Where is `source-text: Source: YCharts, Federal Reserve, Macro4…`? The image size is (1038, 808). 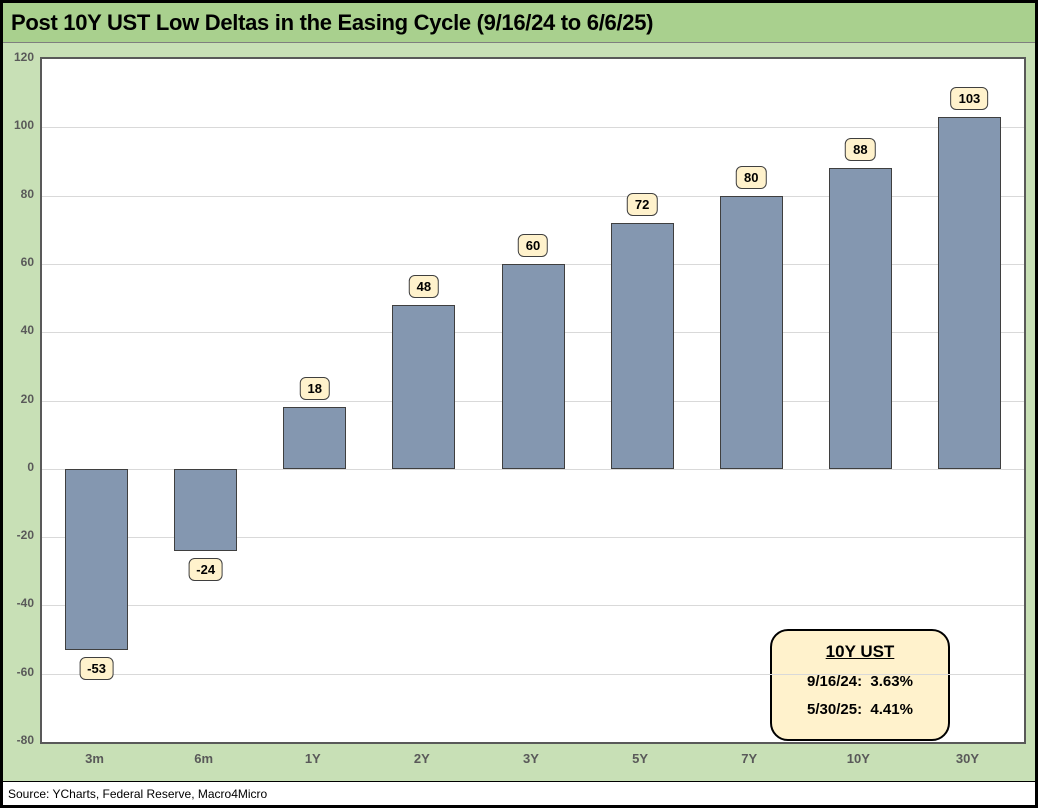
source-text: Source: YCharts, Federal Reserve, Macro4… is located at coordinates (138, 793).